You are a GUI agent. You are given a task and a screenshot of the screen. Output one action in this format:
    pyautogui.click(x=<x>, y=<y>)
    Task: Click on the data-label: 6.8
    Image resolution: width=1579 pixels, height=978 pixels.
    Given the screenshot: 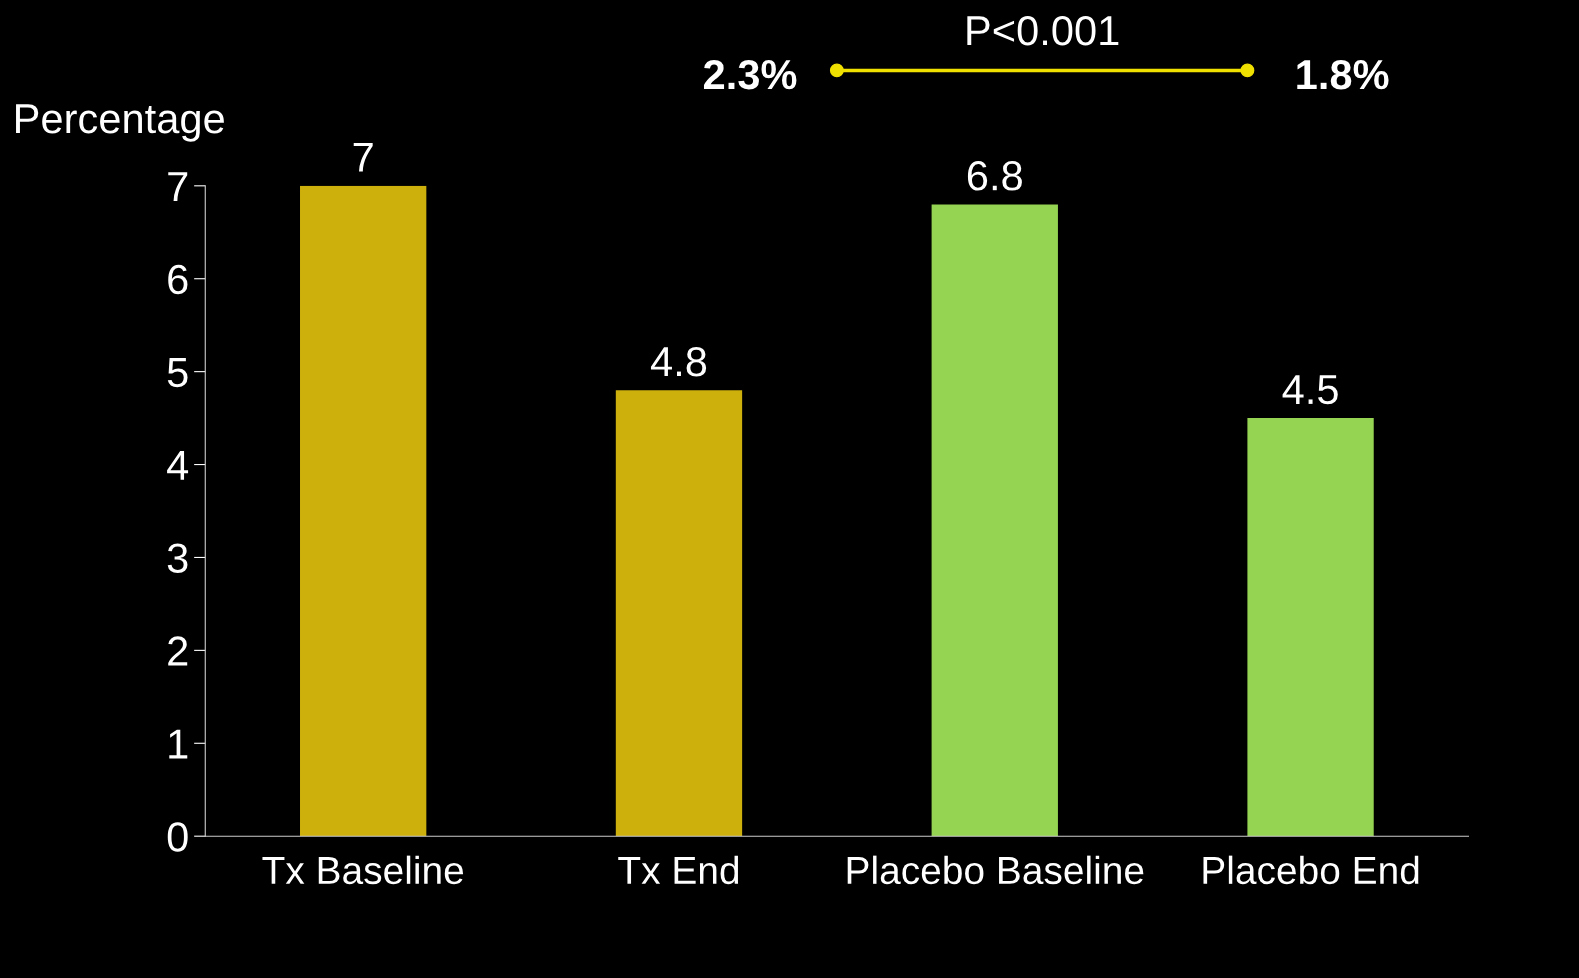 What is the action you would take?
    pyautogui.click(x=994, y=176)
    